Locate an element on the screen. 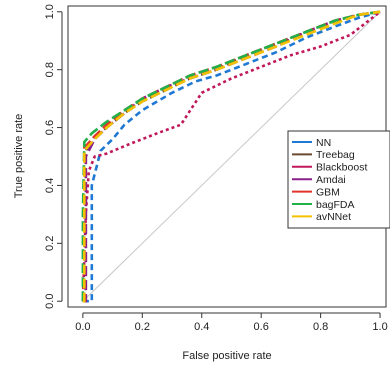 The width and height of the screenshot is (390, 367). legend-label: avNNet is located at coordinates (333, 217).